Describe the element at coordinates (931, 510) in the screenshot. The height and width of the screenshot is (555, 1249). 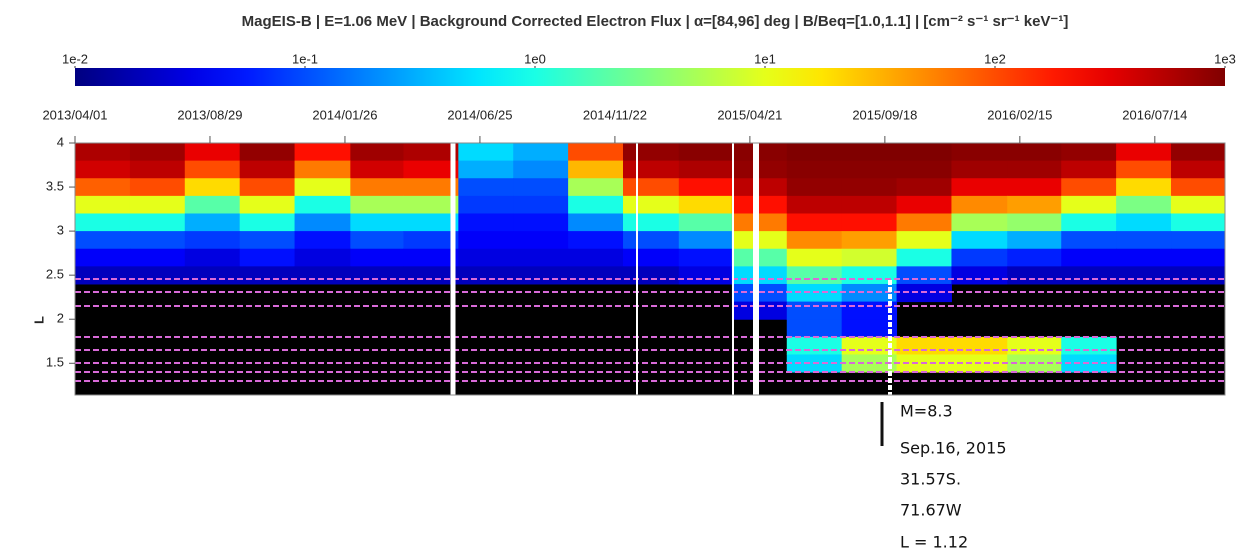
I see `annotation: 71.67W` at that location.